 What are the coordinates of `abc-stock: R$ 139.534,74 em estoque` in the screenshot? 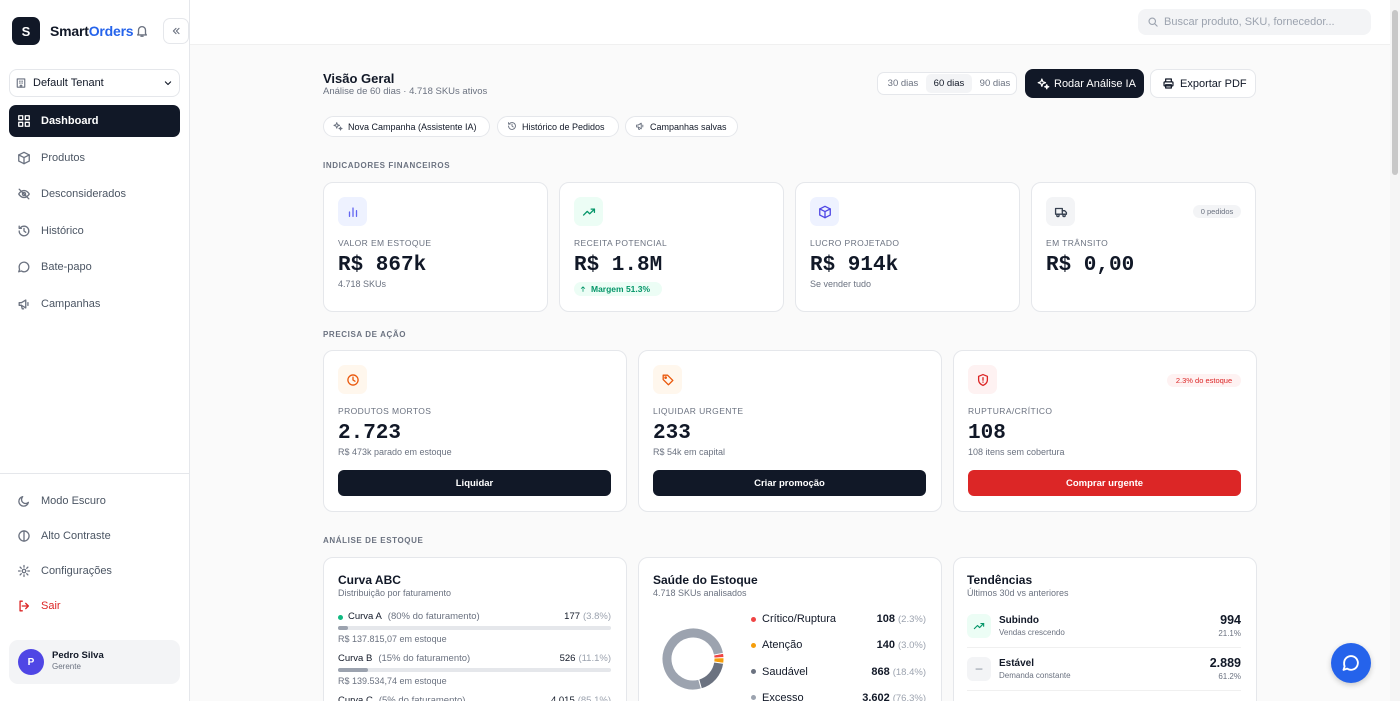 It's located at (392, 681).